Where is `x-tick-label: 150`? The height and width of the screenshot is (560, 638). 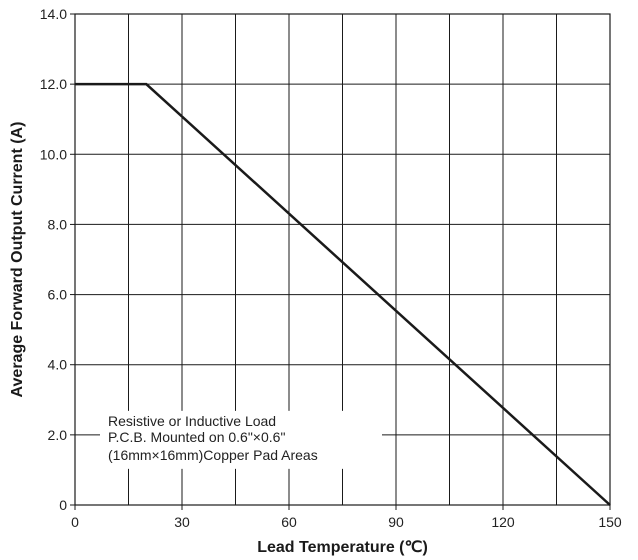
x-tick-label: 150 is located at coordinates (610, 522).